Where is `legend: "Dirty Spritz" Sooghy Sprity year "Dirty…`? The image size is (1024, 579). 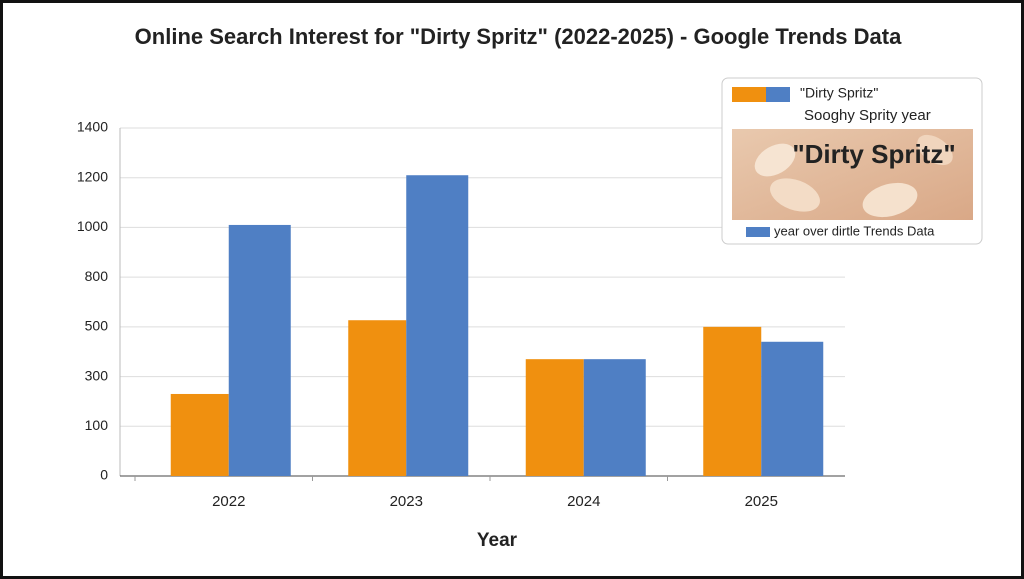
legend: "Dirty Spritz" Sooghy Sprity year "Dirty… is located at coordinates (852, 161).